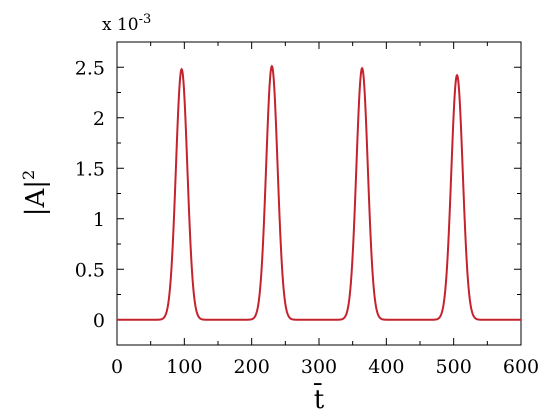 This screenshot has height=419, width=550. Describe the element at coordinates (36, 198) in the screenshot. I see `y-axis-label-main: |A|` at that location.